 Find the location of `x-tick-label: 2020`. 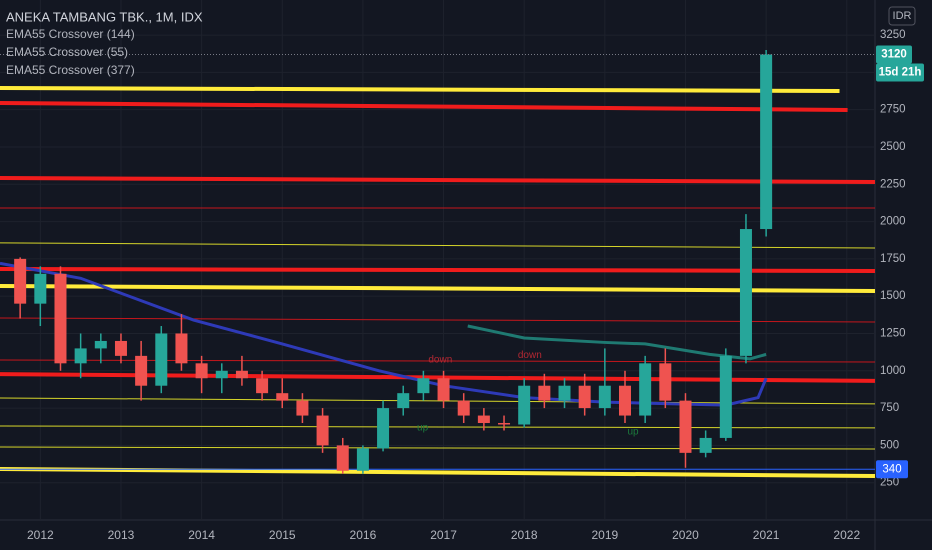

x-tick-label: 2020 is located at coordinates (685, 535).